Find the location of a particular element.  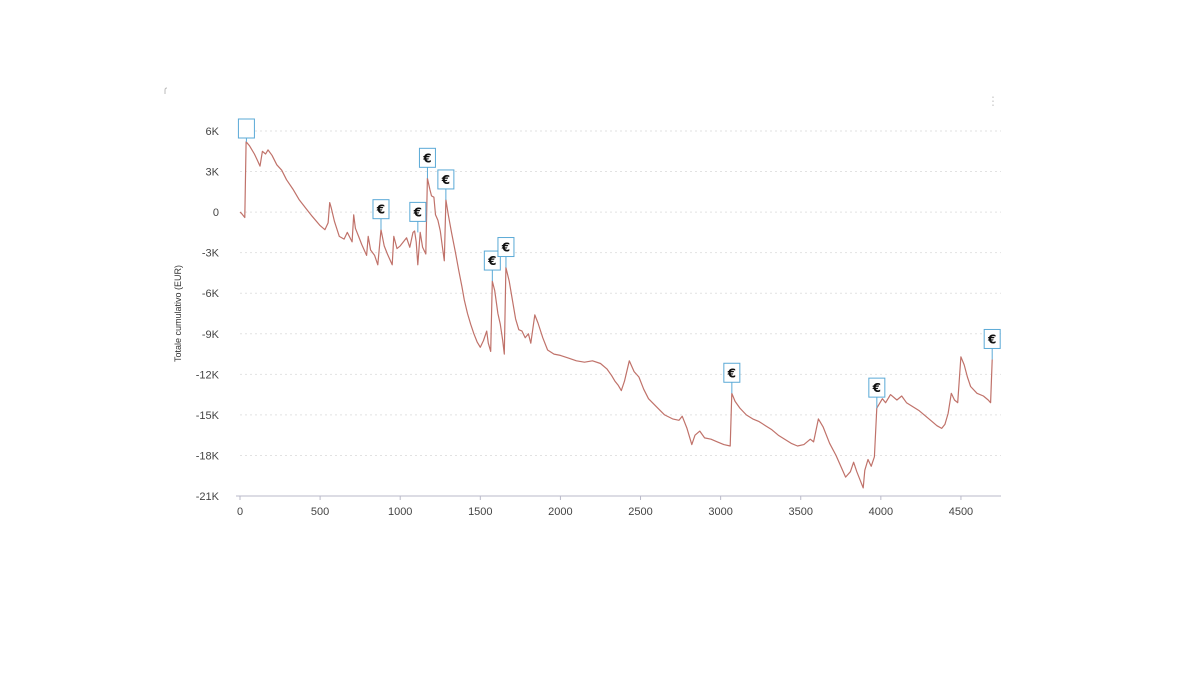

y-tick-label: -15K is located at coordinates (208, 416).